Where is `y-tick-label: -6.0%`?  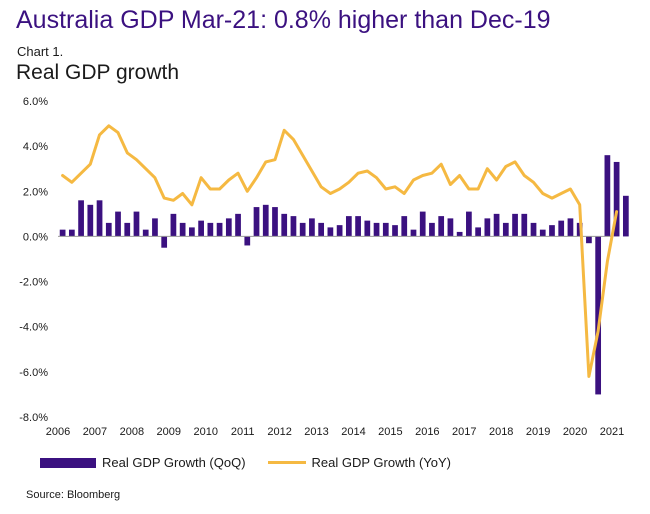
y-tick-label: -6.0% is located at coordinates (33, 373).